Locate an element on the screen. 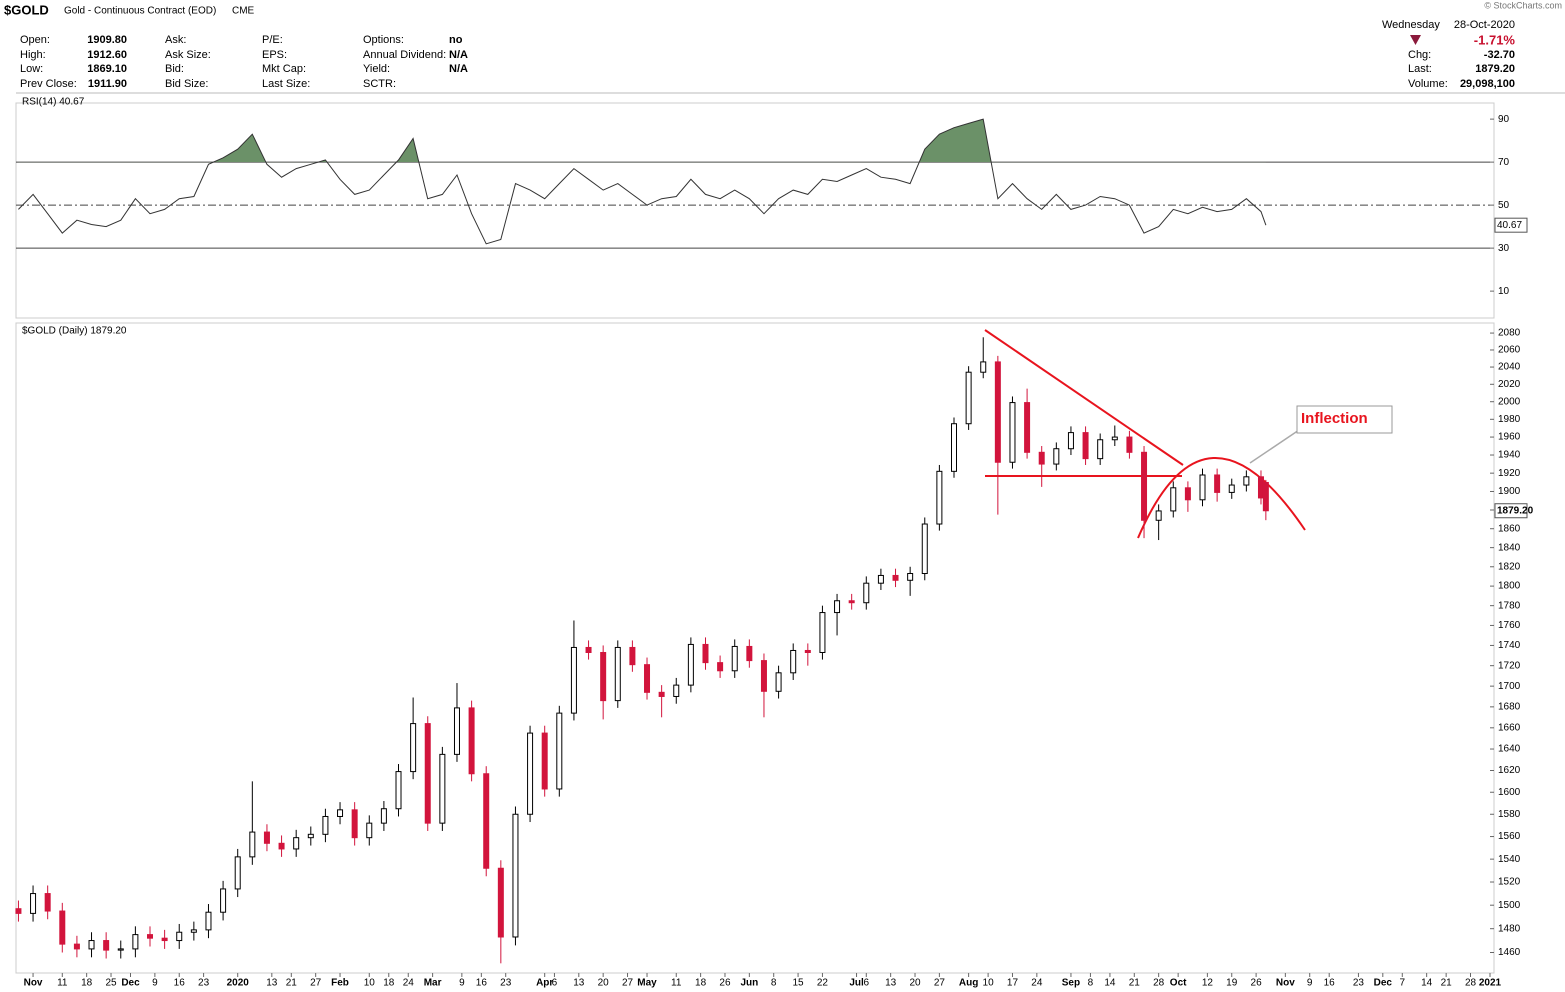 The width and height of the screenshot is (1565, 992). x-tick-label: 7 is located at coordinates (1403, 983).